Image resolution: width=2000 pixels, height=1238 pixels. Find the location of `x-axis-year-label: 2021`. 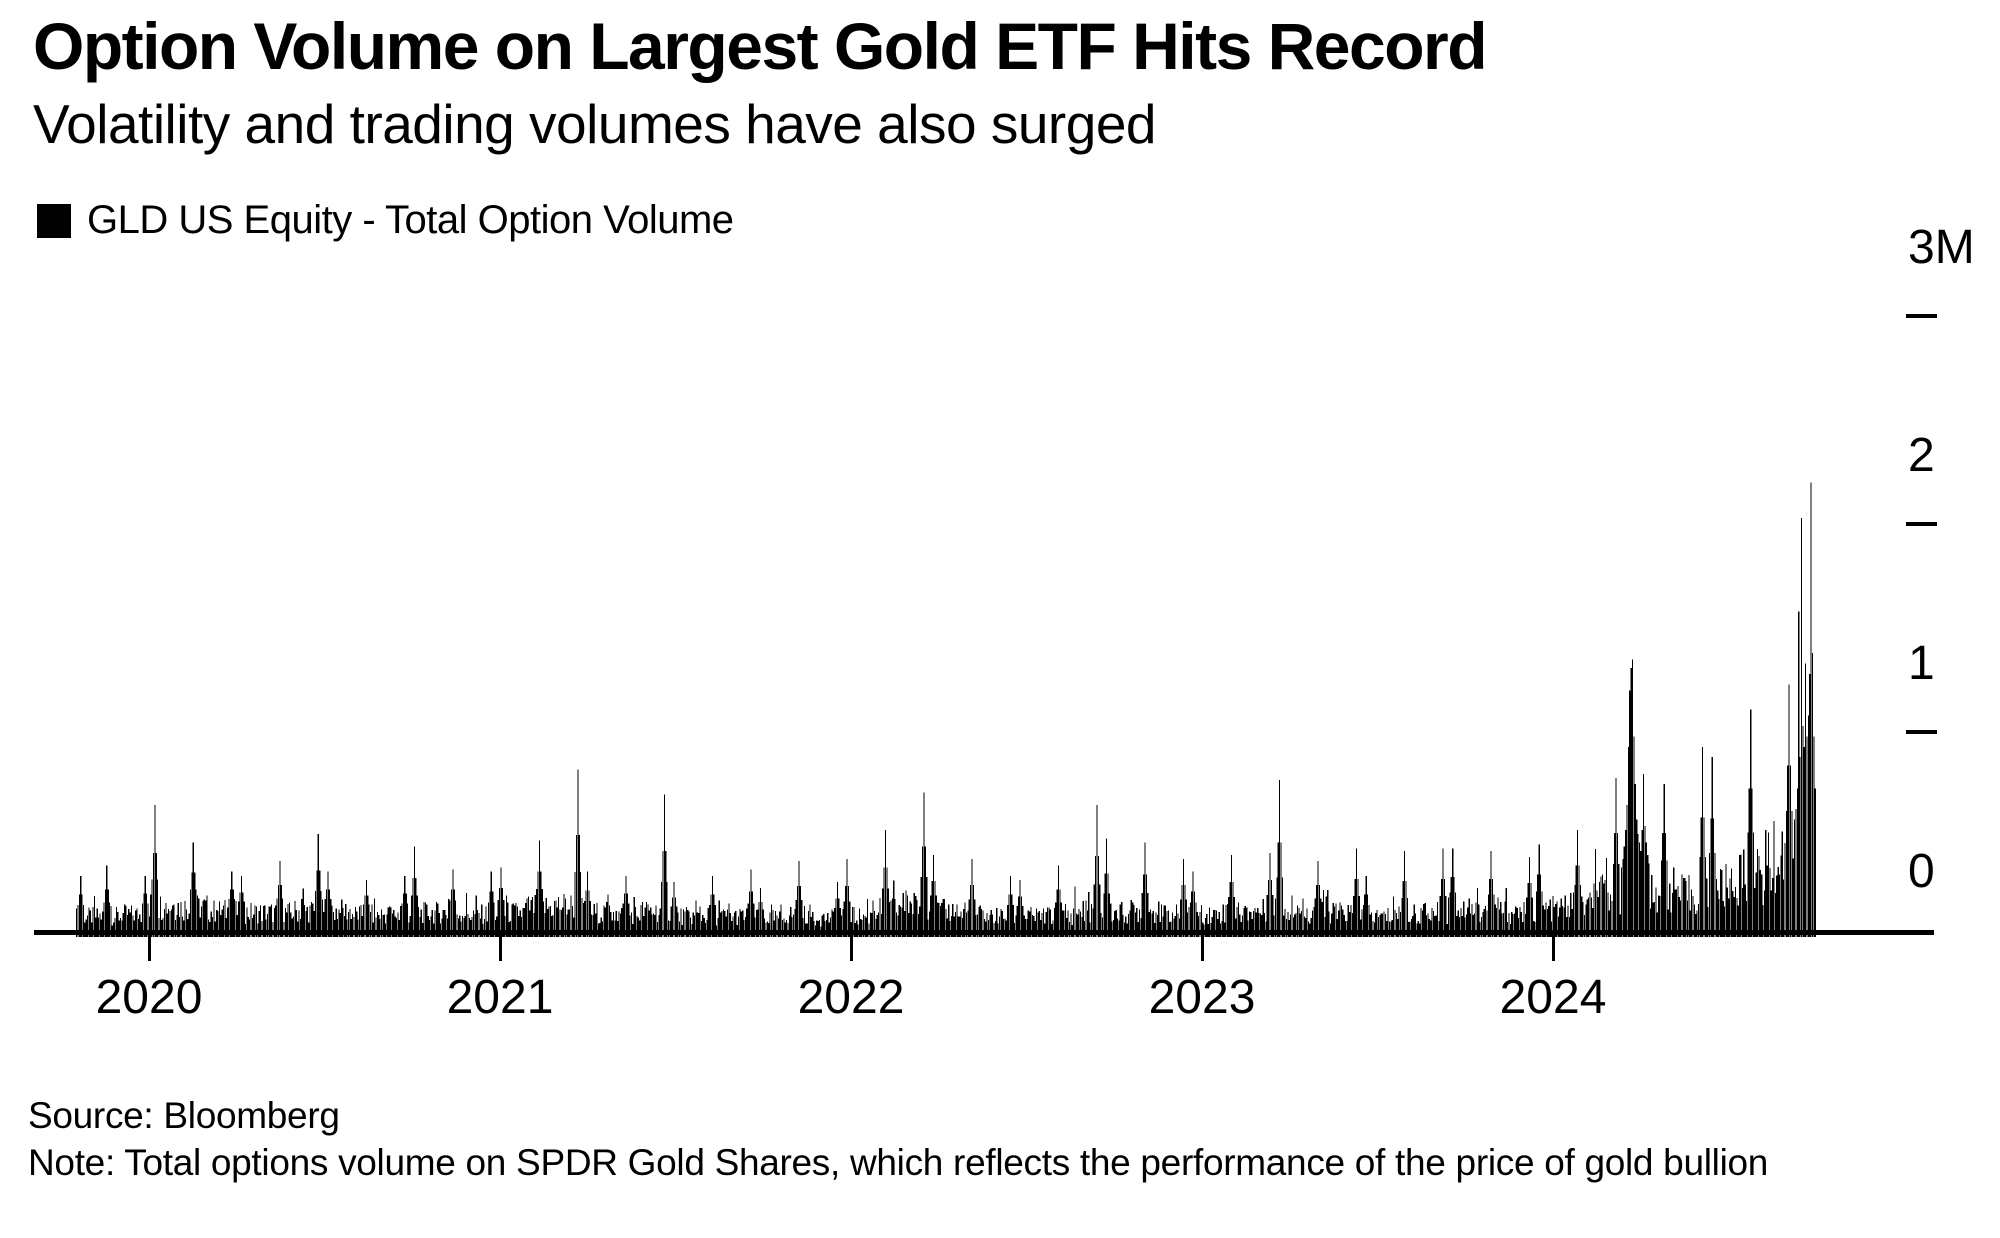

x-axis-year-label: 2021 is located at coordinates (500, 997).